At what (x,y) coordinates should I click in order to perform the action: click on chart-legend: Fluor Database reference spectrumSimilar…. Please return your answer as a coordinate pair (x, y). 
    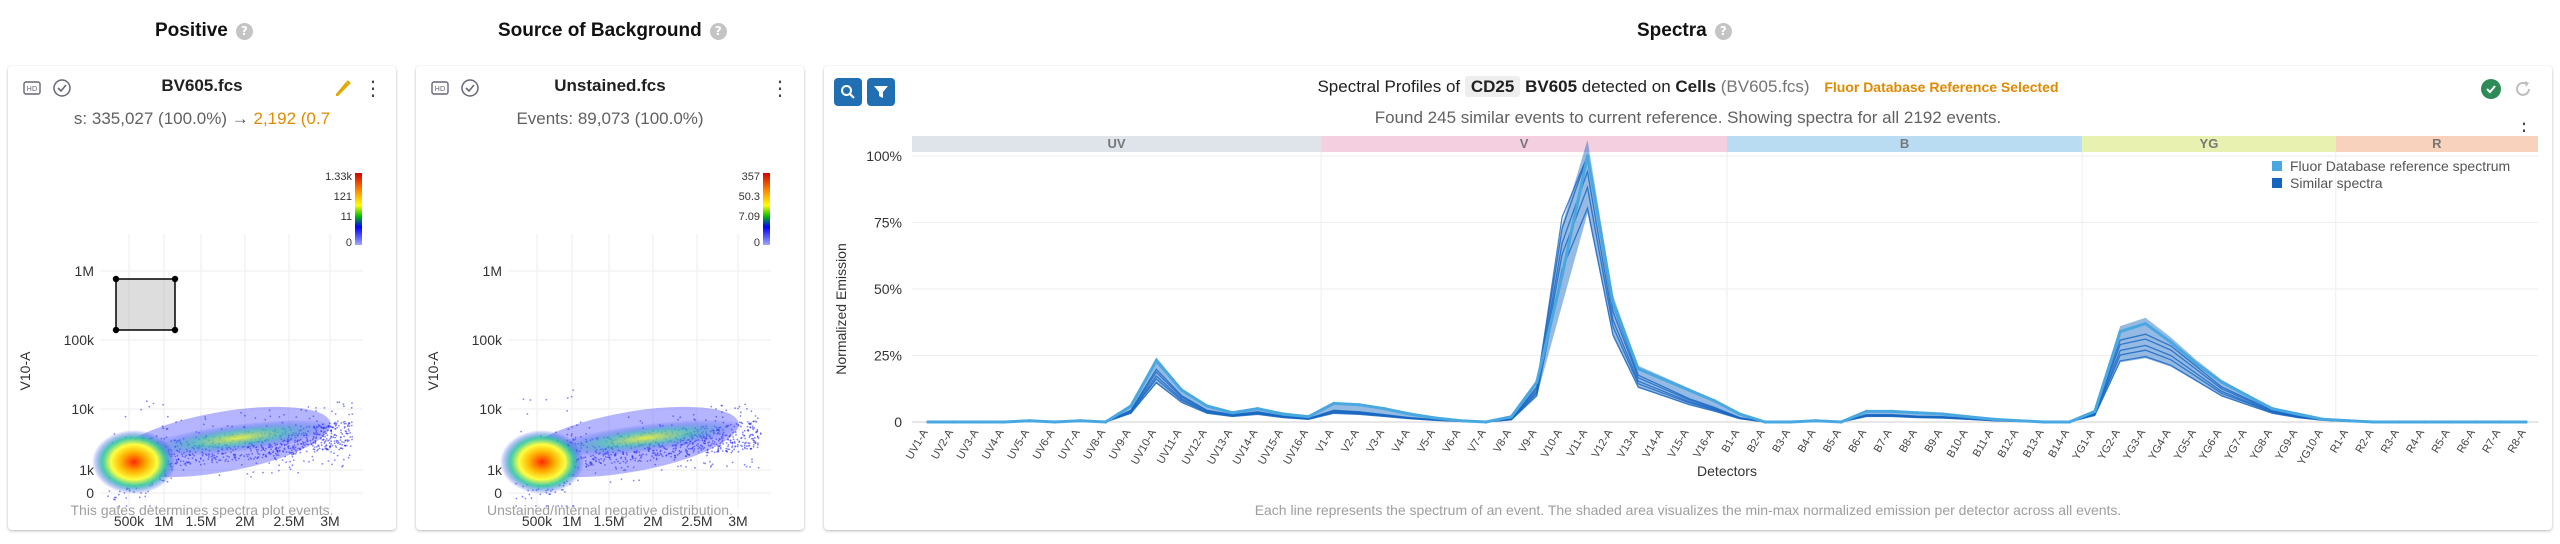
    Looking at the image, I should click on (2391, 174).